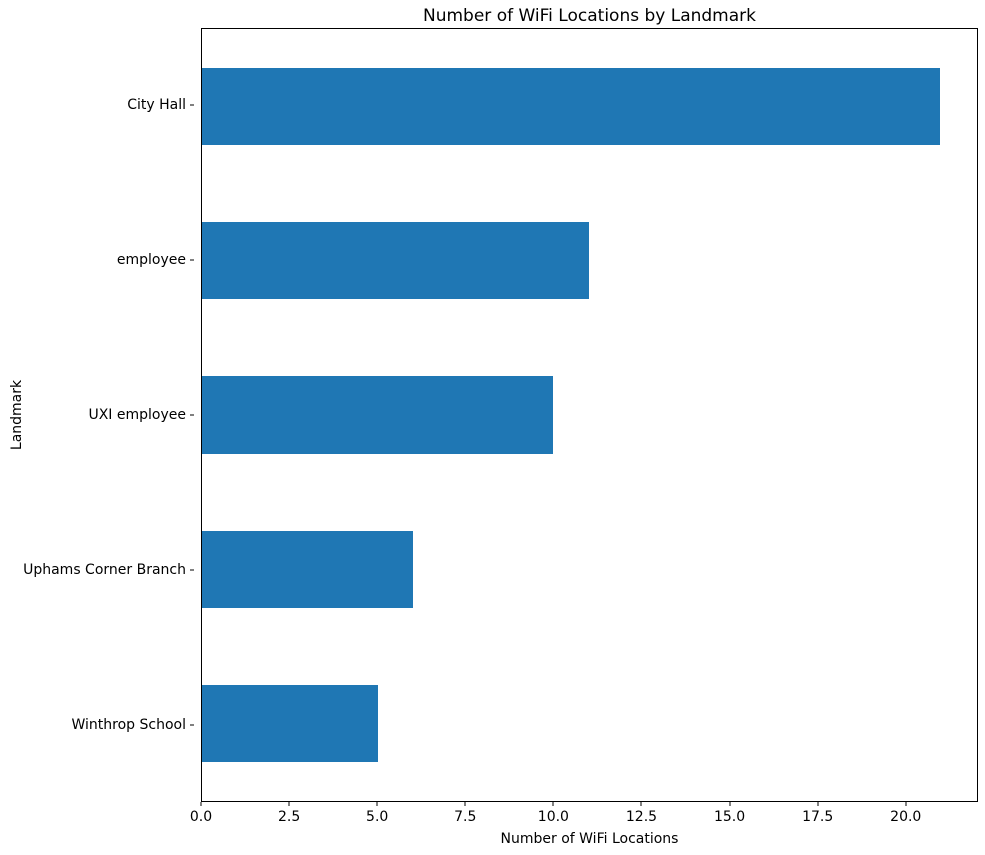 This screenshot has height=855, width=985. I want to click on ytick-label: employee, so click(151, 260).